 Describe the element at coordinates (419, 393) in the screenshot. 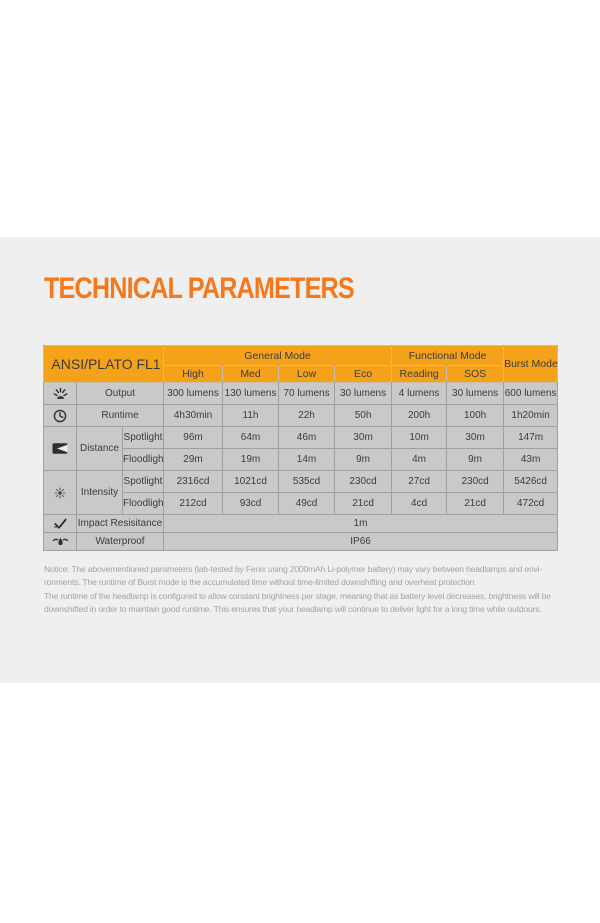

I see `output-reading: 4 lumens` at that location.